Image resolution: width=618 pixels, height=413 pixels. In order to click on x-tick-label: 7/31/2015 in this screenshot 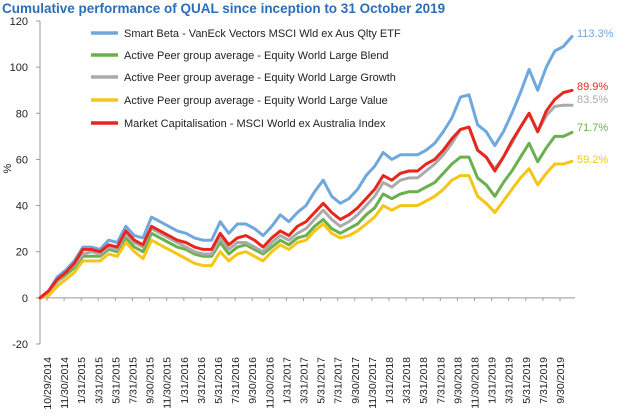, I will do `click(134, 380)`.